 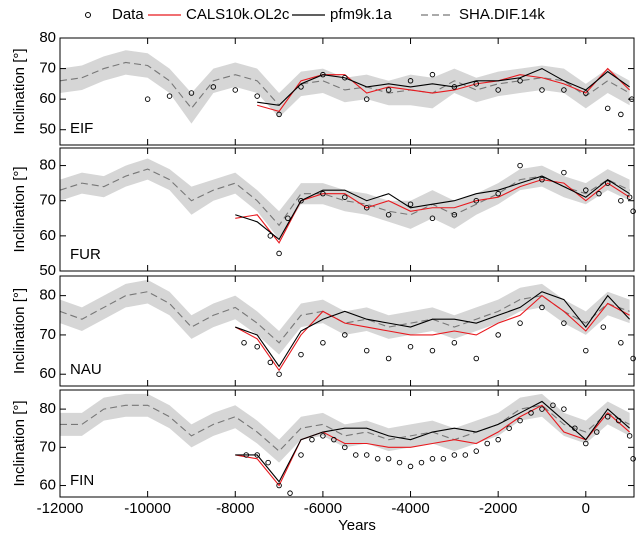 What do you see at coordinates (323, 508) in the screenshot?
I see `x-tick-label: -6000` at bounding box center [323, 508].